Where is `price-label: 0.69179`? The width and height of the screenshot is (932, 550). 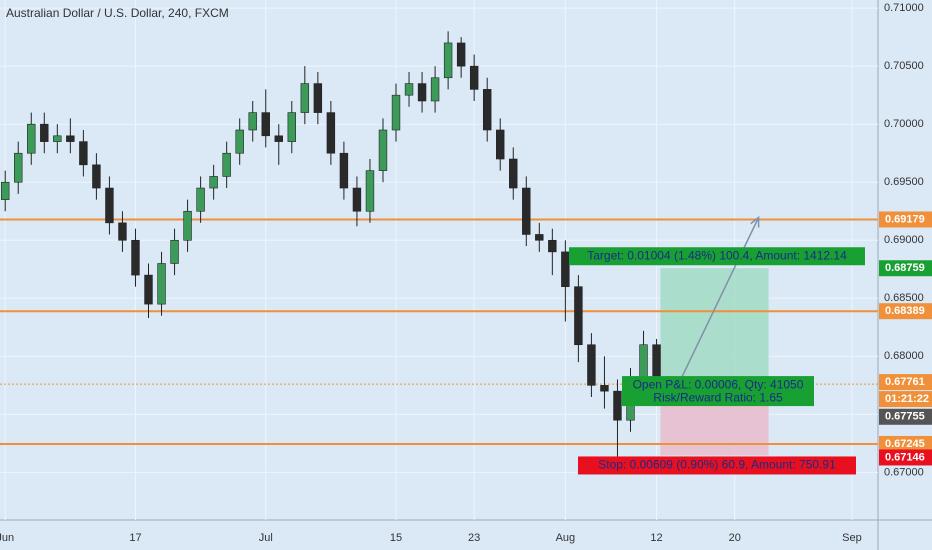
price-label: 0.69179 is located at coordinates (905, 219).